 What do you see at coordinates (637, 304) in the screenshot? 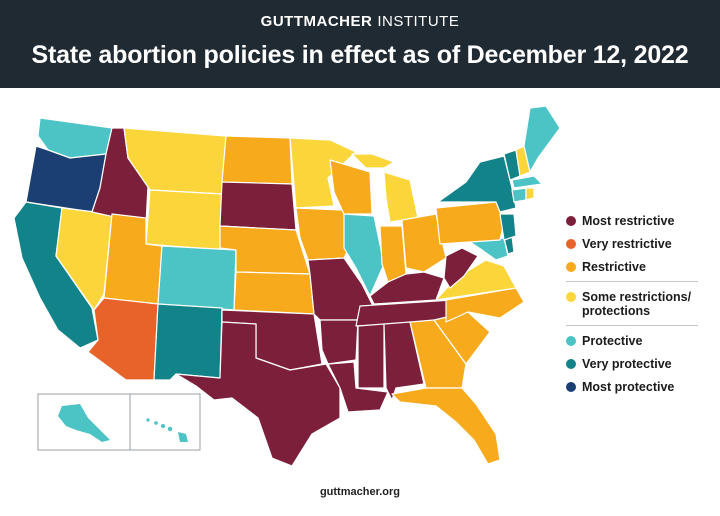
I see `legend-label: Some restrictions/ protections` at bounding box center [637, 304].